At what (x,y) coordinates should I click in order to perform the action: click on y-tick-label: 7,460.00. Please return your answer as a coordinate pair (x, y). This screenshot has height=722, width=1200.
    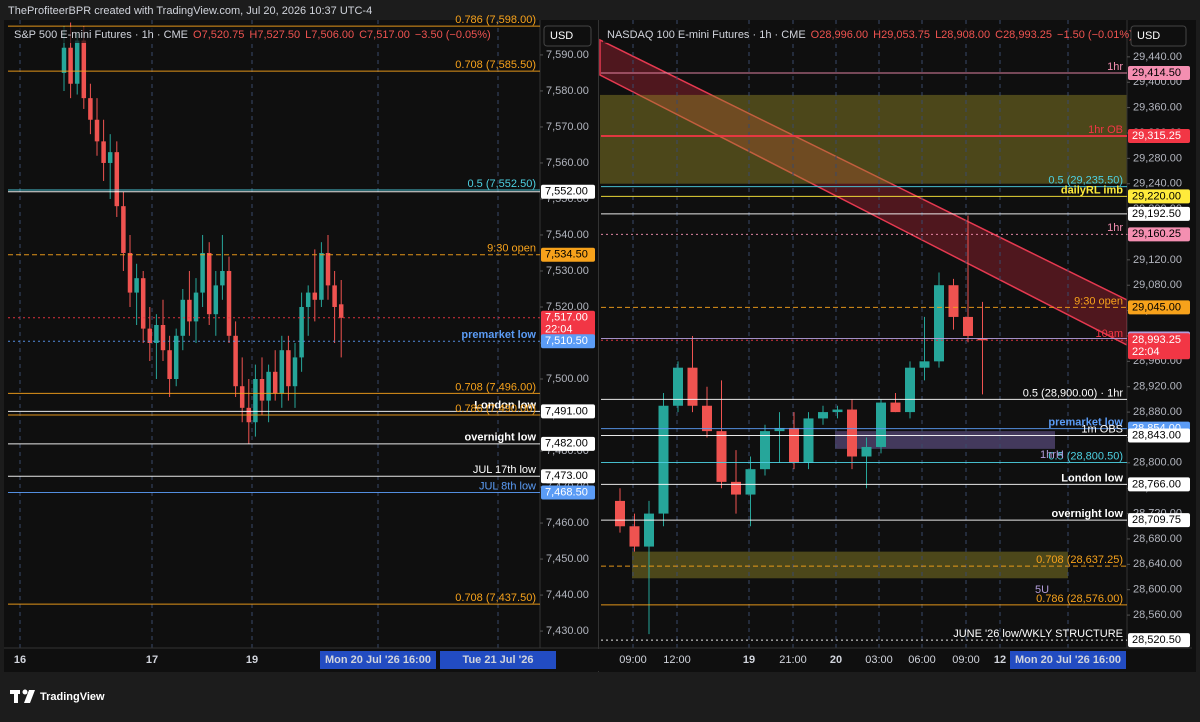
    Looking at the image, I should click on (567, 523).